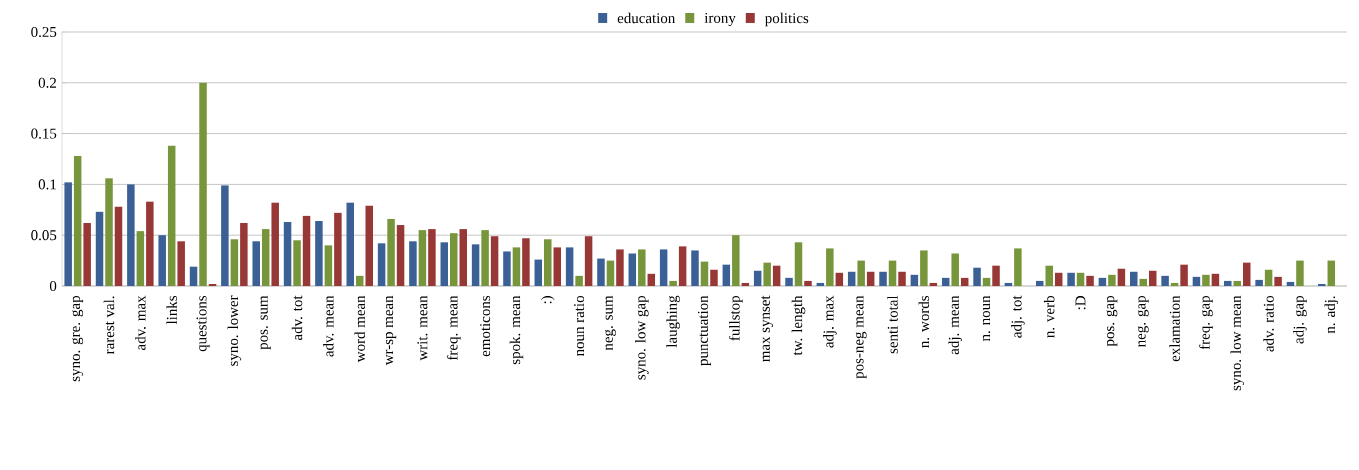 This screenshot has width=1359, height=470. Describe the element at coordinates (422, 328) in the screenshot. I see `x-tick-label: writ. mean` at that location.